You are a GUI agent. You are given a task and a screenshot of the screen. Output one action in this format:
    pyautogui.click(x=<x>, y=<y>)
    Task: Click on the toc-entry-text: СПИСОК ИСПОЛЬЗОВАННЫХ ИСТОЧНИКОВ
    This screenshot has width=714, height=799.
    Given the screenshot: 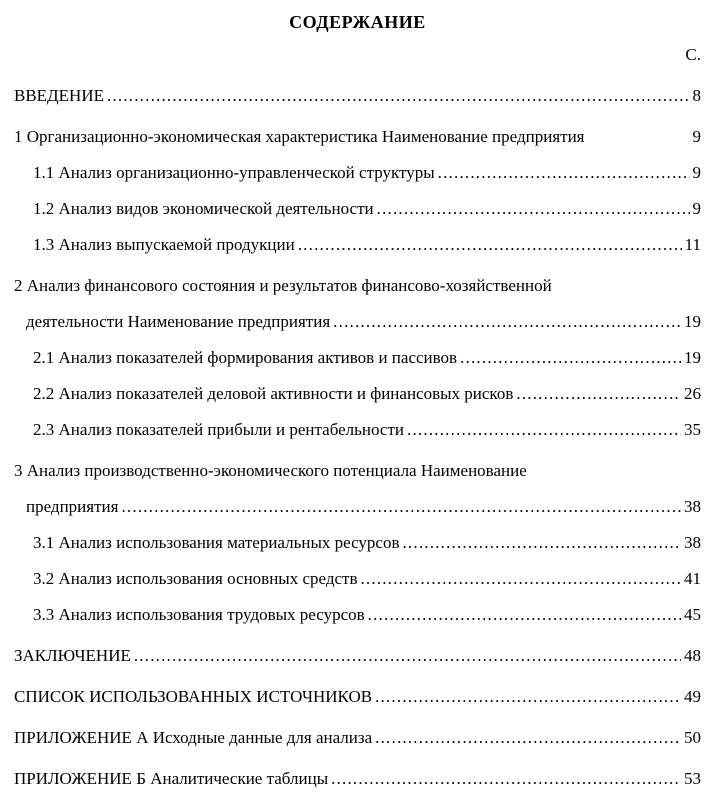 What is the action you would take?
    pyautogui.click(x=193, y=696)
    